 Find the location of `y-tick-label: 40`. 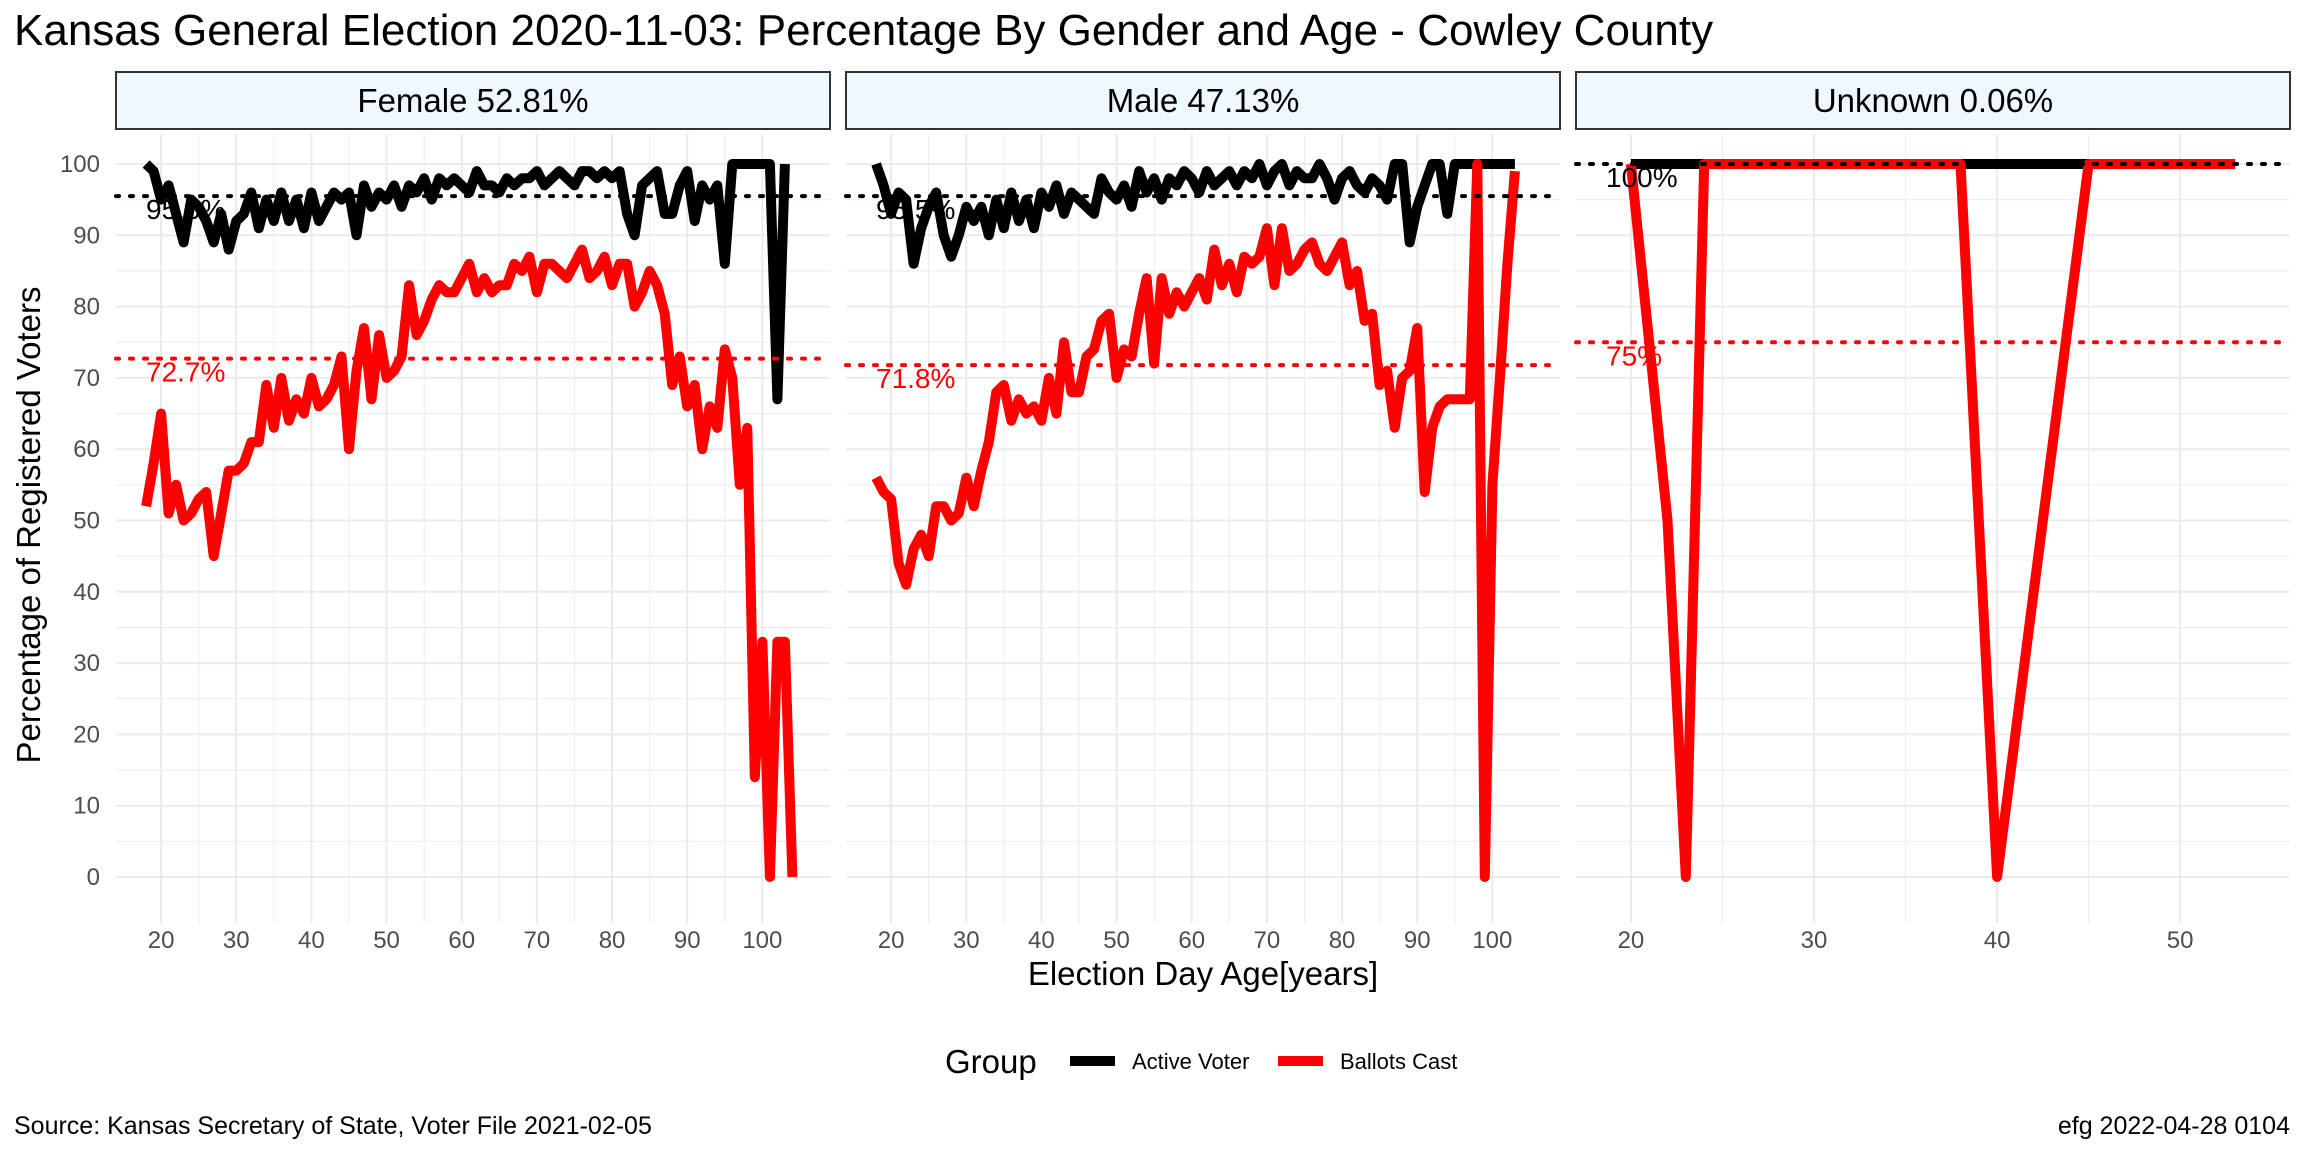

y-tick-label: 40 is located at coordinates (86, 592).